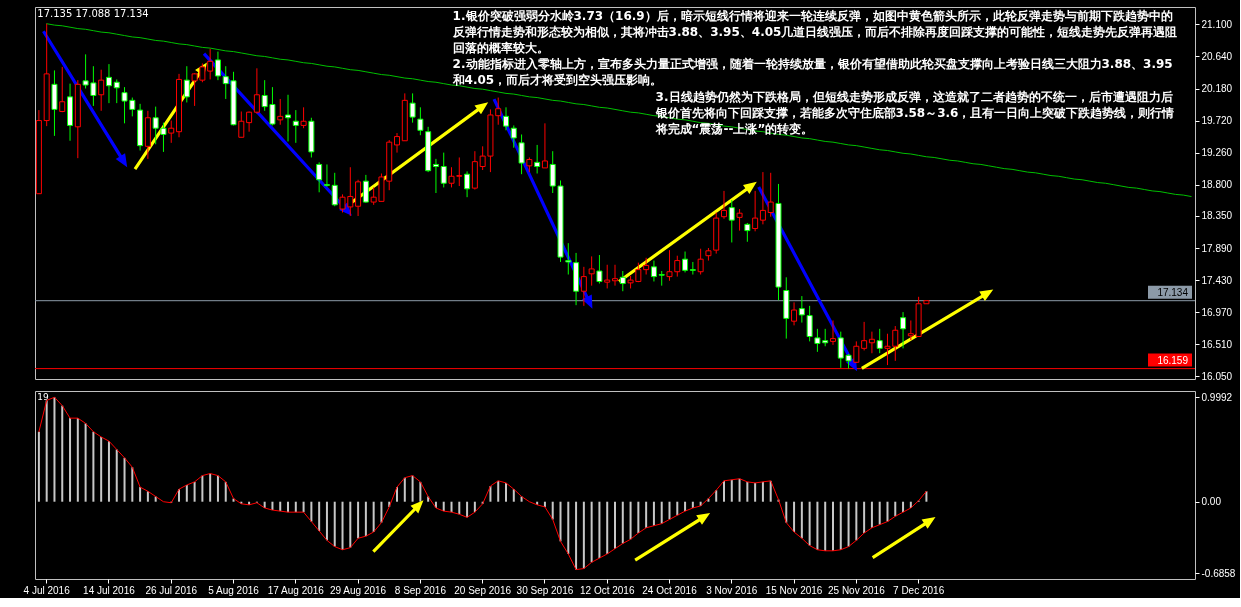 This screenshot has width=1241, height=607. I want to click on x-tick-label: 25 Nov 2016, so click(856, 590).